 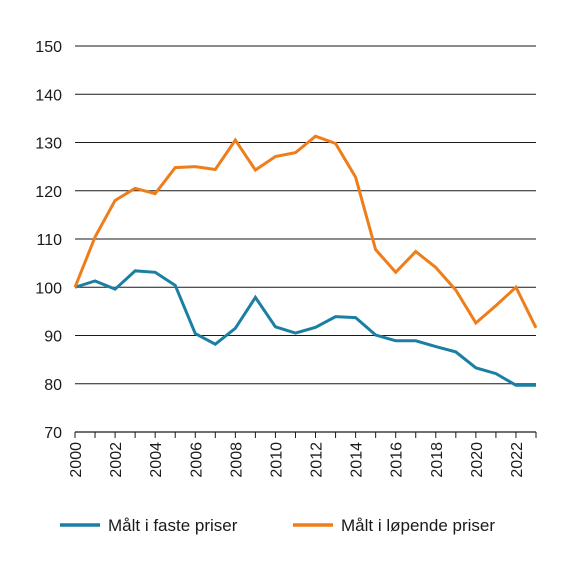 I want to click on x-tick-label: 2010, so click(x=276, y=460).